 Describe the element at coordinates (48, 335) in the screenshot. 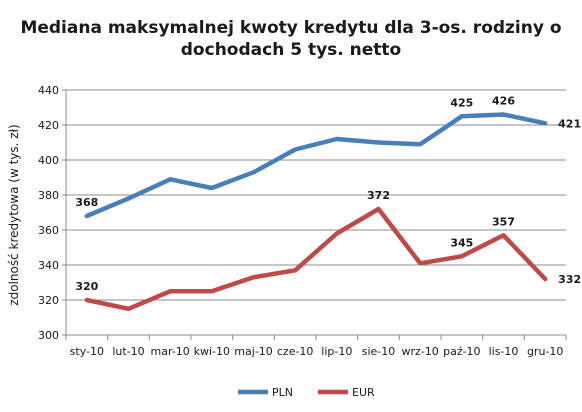

I see `y-tick-label: 300` at that location.